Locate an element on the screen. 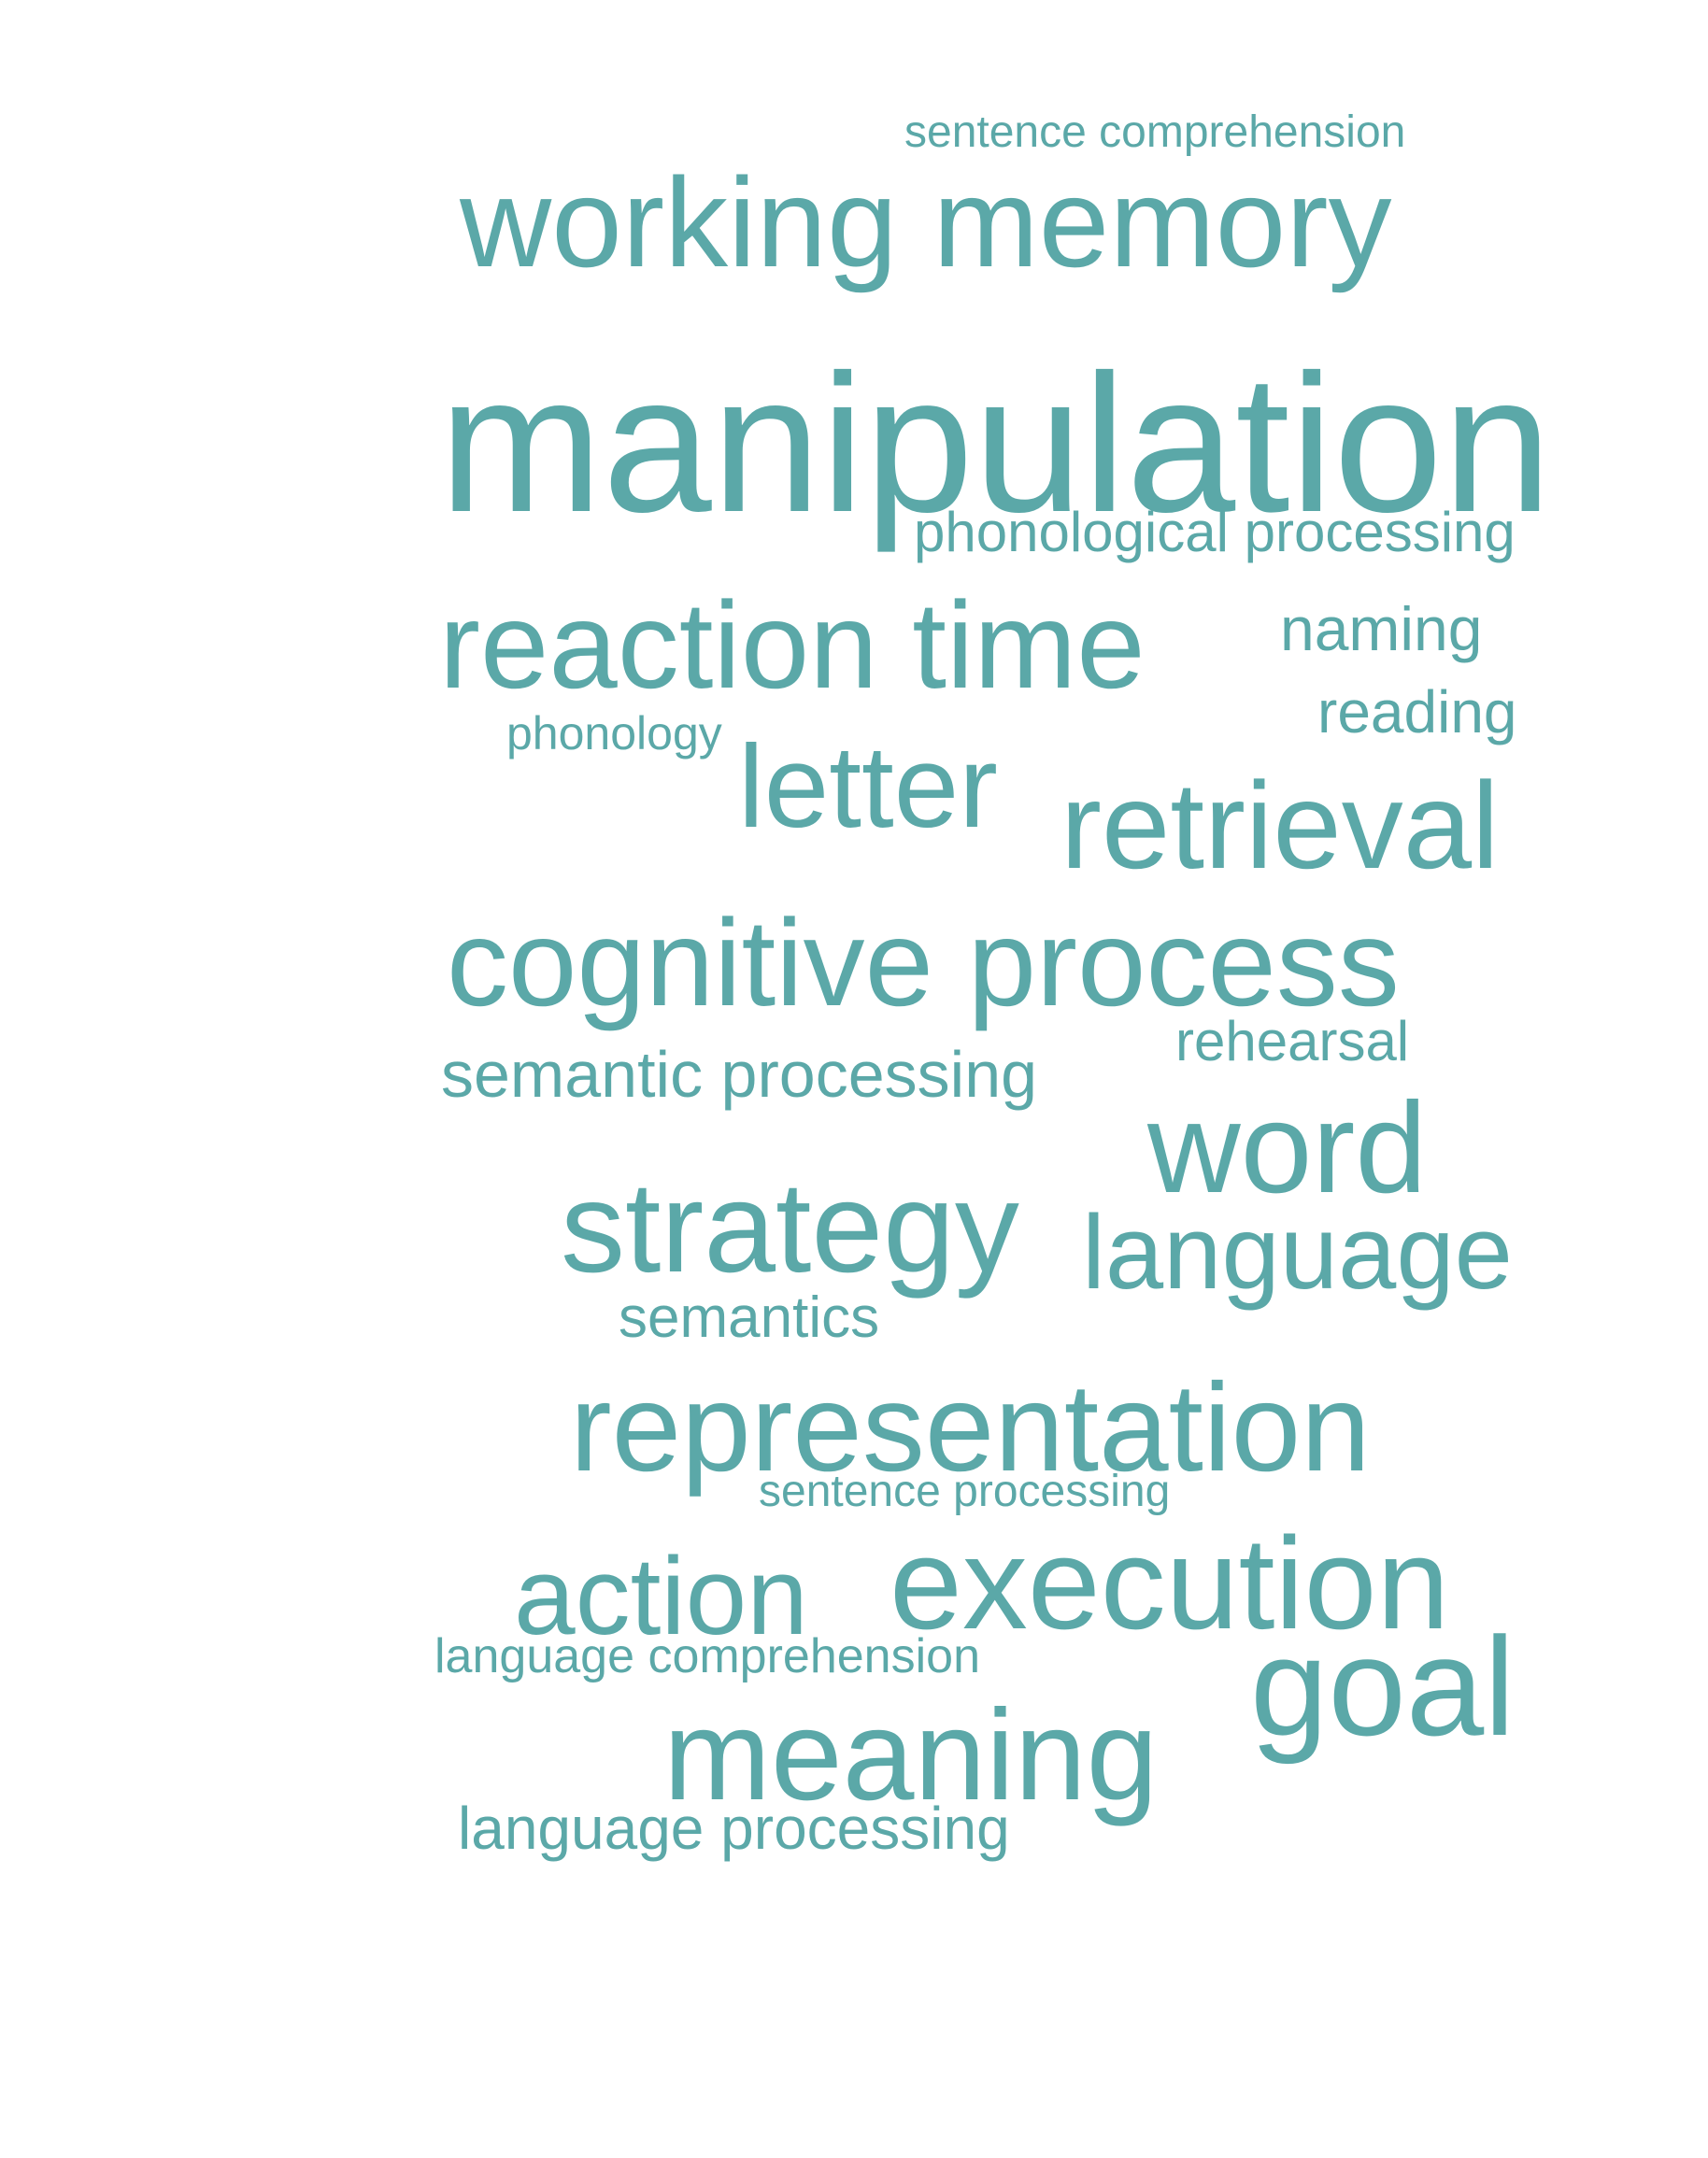 The height and width of the screenshot is (2158, 1708). word-manipulation: manipulation is located at coordinates (996, 443).